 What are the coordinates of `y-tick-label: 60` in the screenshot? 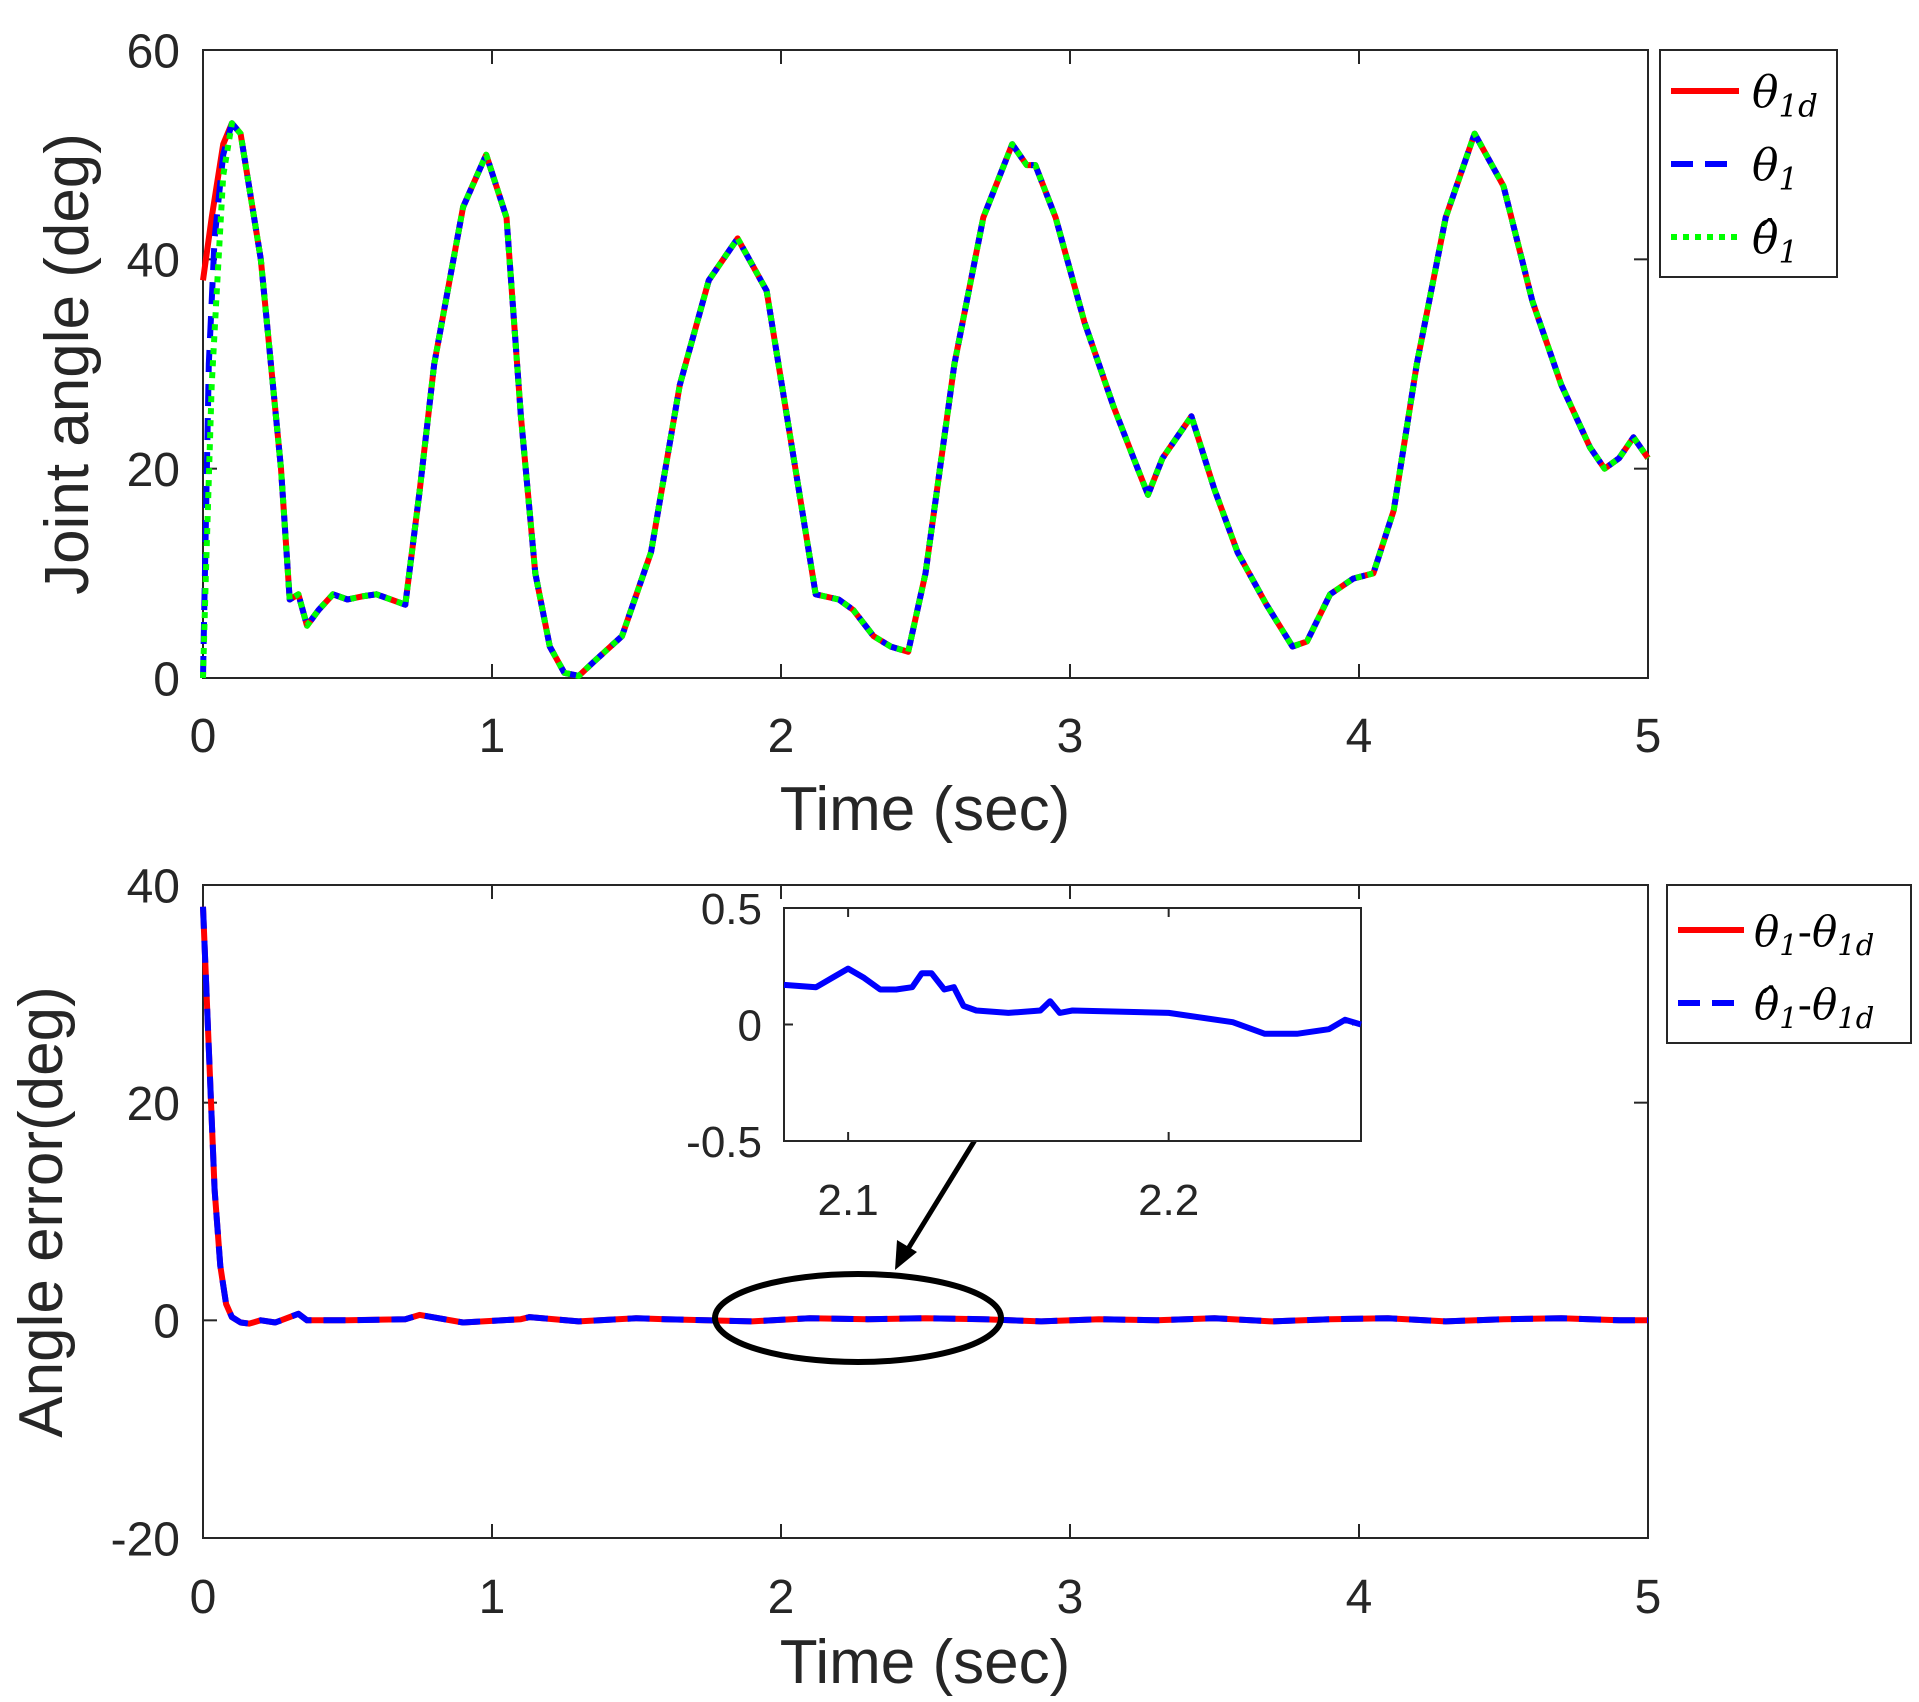 It's located at (153, 51).